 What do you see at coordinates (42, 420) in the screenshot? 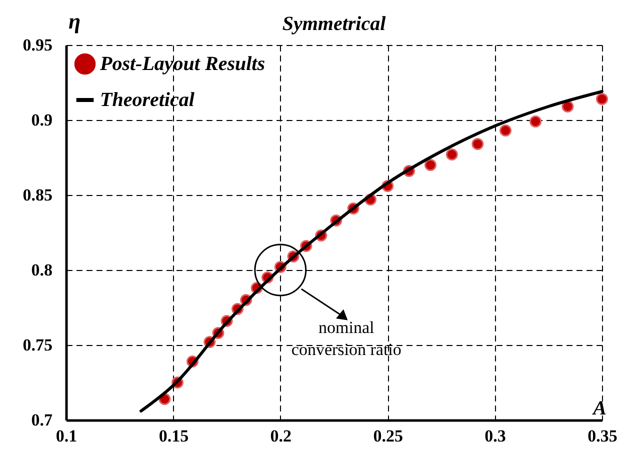
I see `y-tick-label: 0.7` at bounding box center [42, 420].